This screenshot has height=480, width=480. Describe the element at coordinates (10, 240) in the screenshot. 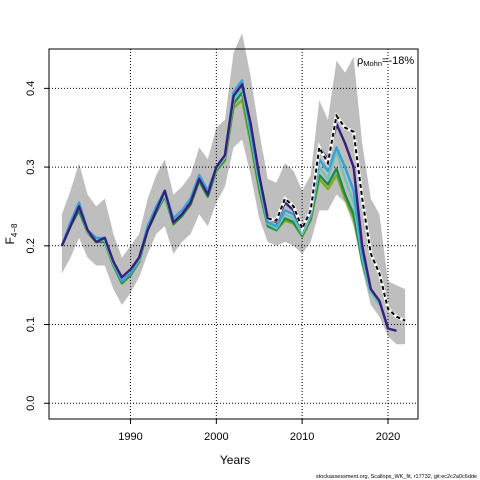

I see `y-axis-title-main: F` at that location.